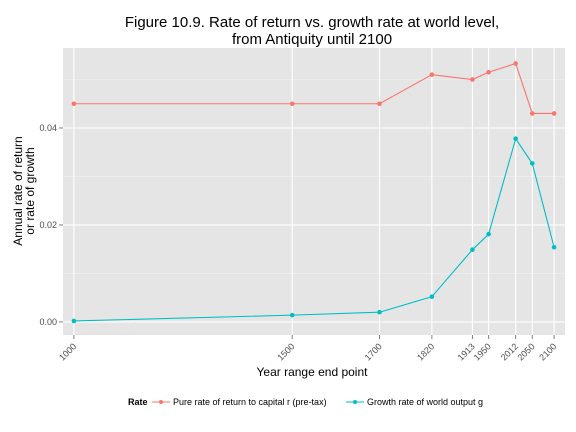  Describe the element at coordinates (373, 351) in the screenshot. I see `x-tick-label-2: 1700` at that location.